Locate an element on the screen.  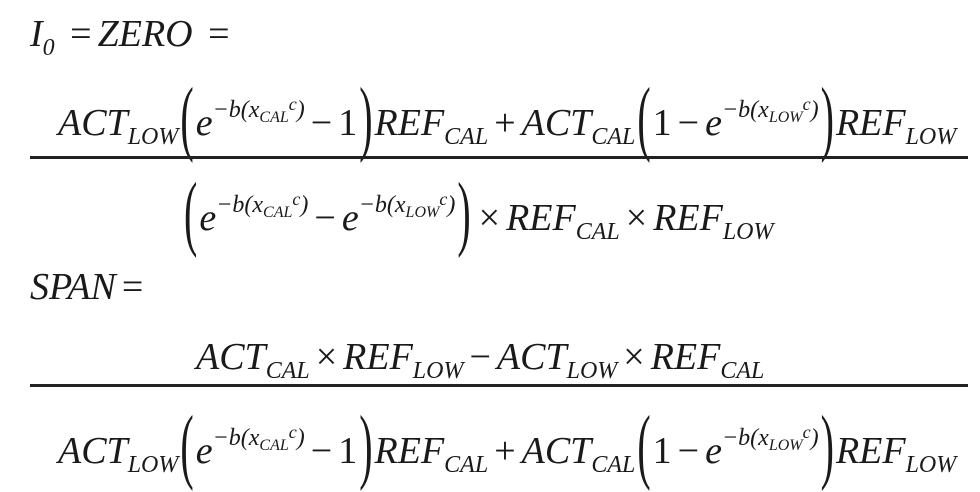
i-symbol: I is located at coordinates (36, 34).